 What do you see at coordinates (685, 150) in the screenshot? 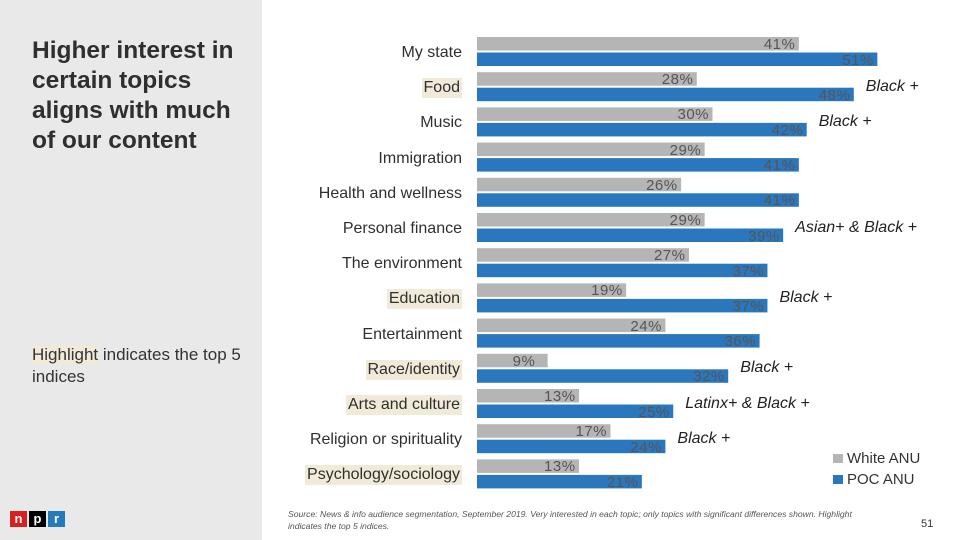
I see `data-label-white-anu-immigration: 29%` at bounding box center [685, 150].